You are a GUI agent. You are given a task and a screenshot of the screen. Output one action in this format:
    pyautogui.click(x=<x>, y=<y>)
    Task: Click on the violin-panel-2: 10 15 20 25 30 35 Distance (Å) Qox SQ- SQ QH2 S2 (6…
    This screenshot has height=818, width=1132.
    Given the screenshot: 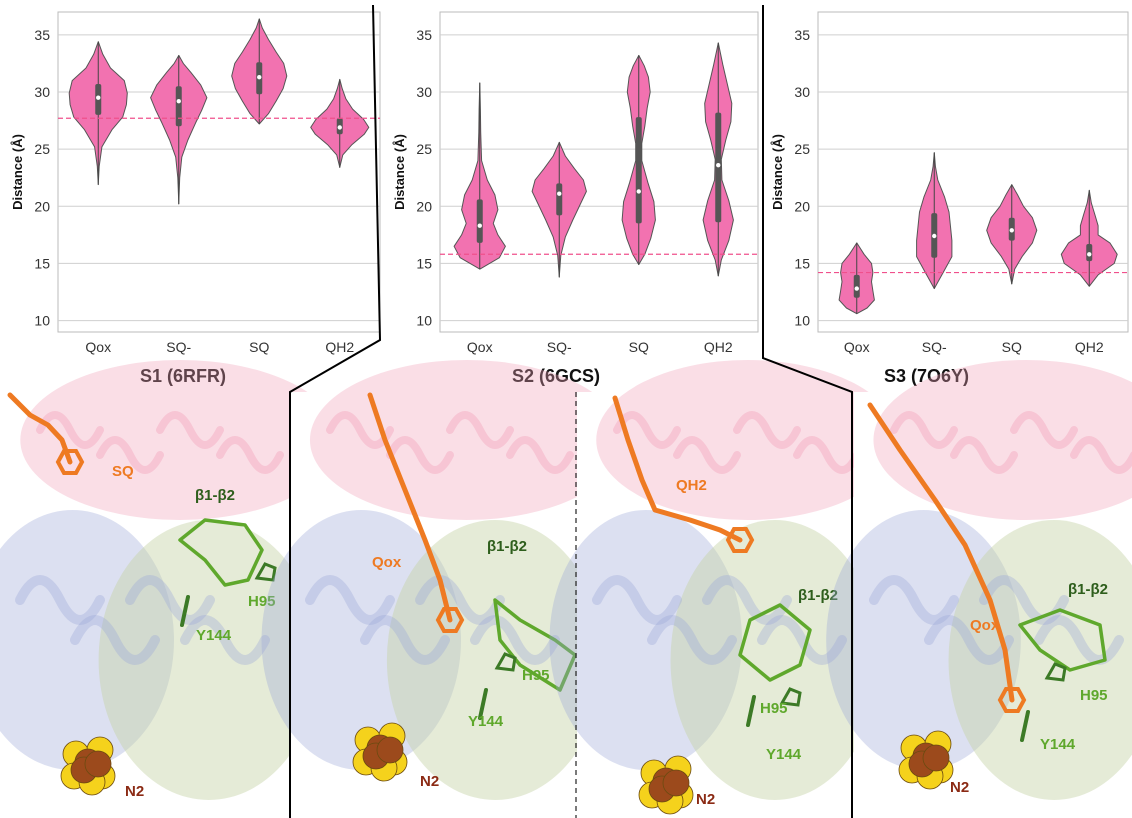 What is the action you would take?
    pyautogui.click(x=575, y=198)
    